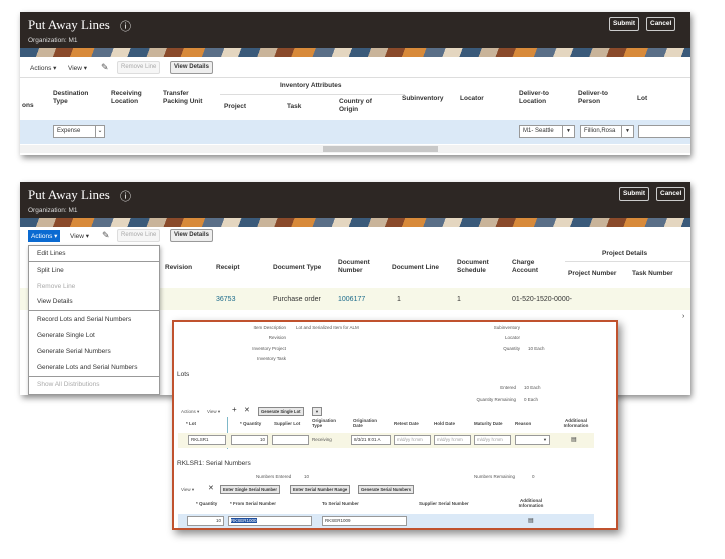 This screenshot has height=559, width=725. What do you see at coordinates (371, 440) in the screenshot?
I see `origination-date-input: 8/3/21 9:01 A` at bounding box center [371, 440].